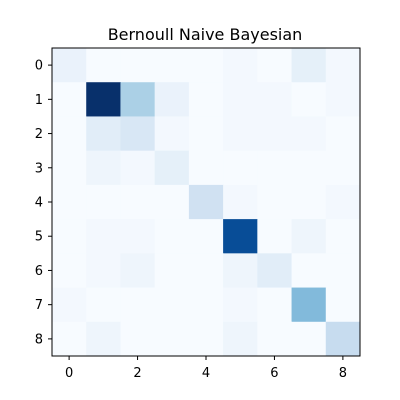  Describe the element at coordinates (39, 134) in the screenshot. I see `y-tick-label: 2` at that location.